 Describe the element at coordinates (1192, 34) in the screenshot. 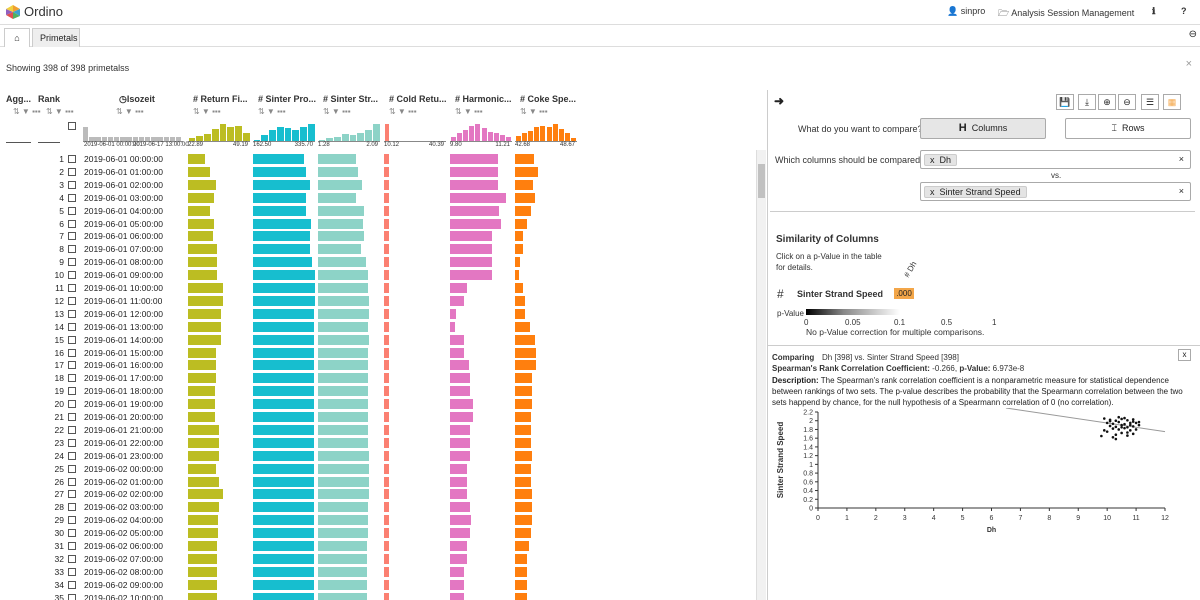

I see `collapse-icon: ⊖` at that location.